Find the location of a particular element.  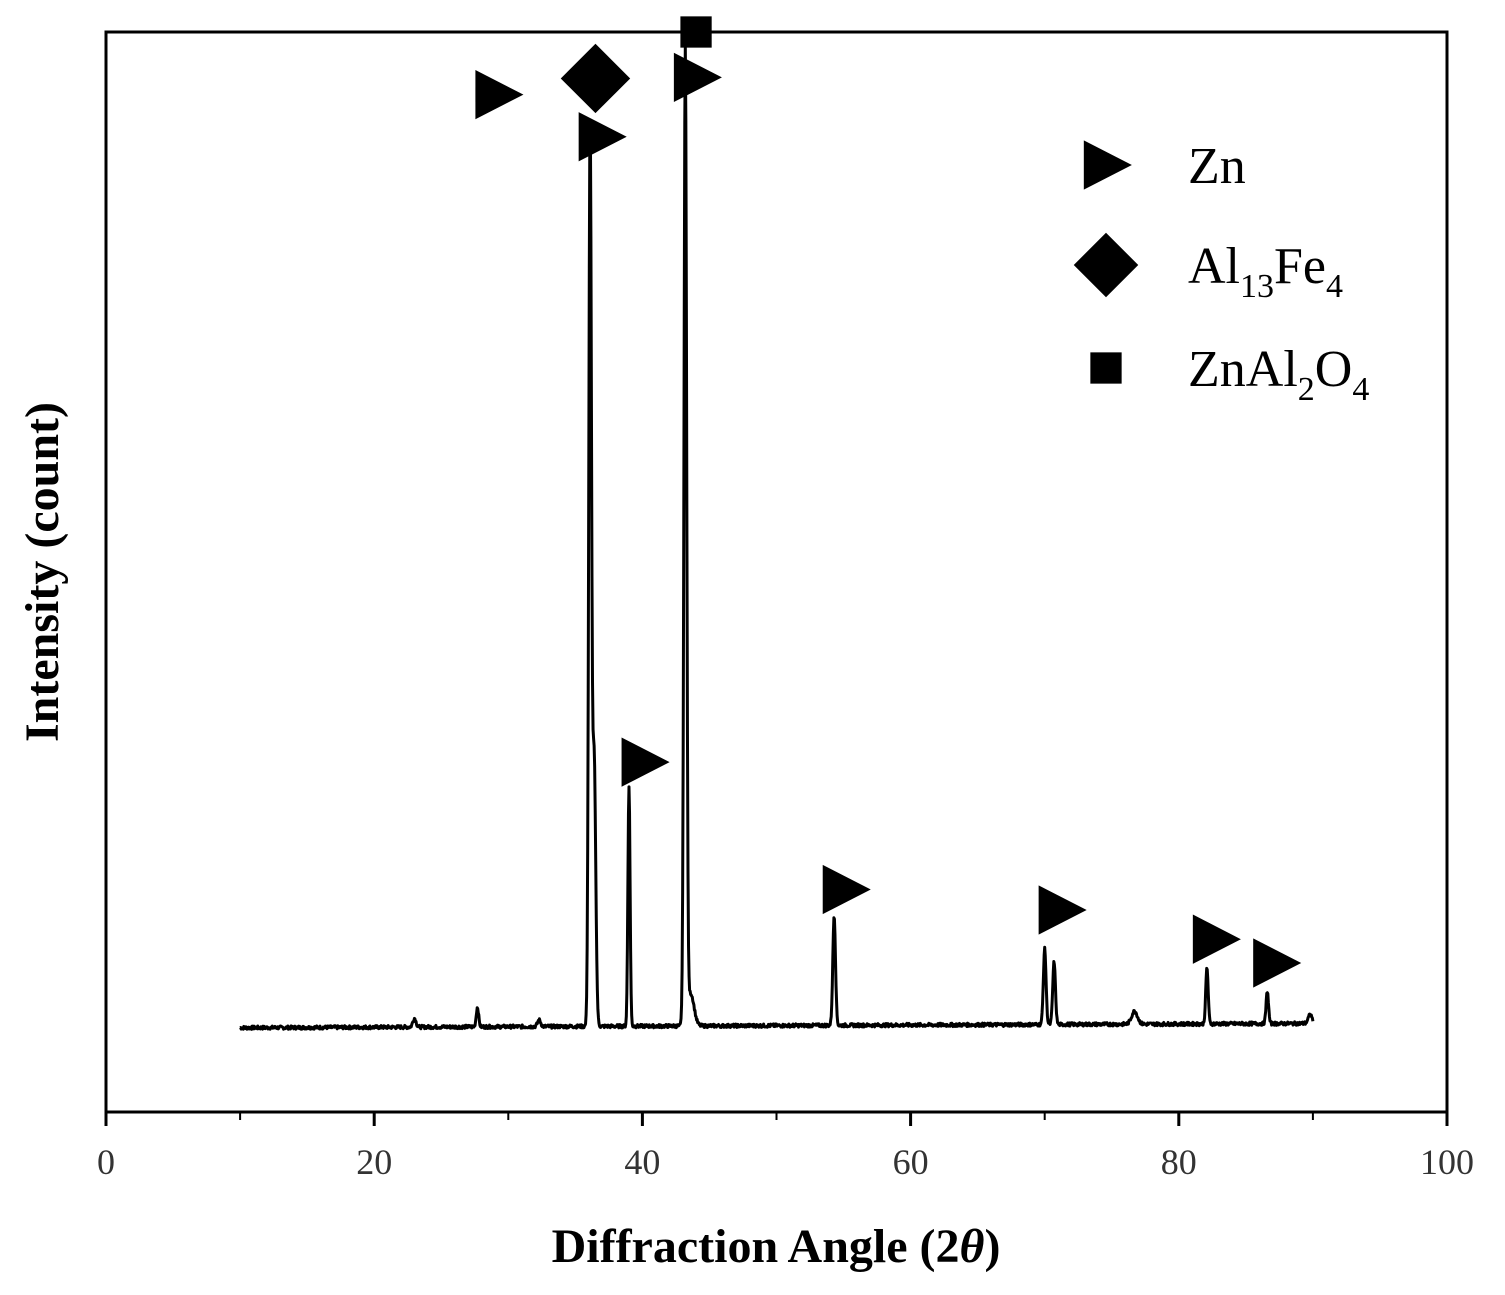

y-axis-title: Intensity (count) is located at coordinates (42, 572).